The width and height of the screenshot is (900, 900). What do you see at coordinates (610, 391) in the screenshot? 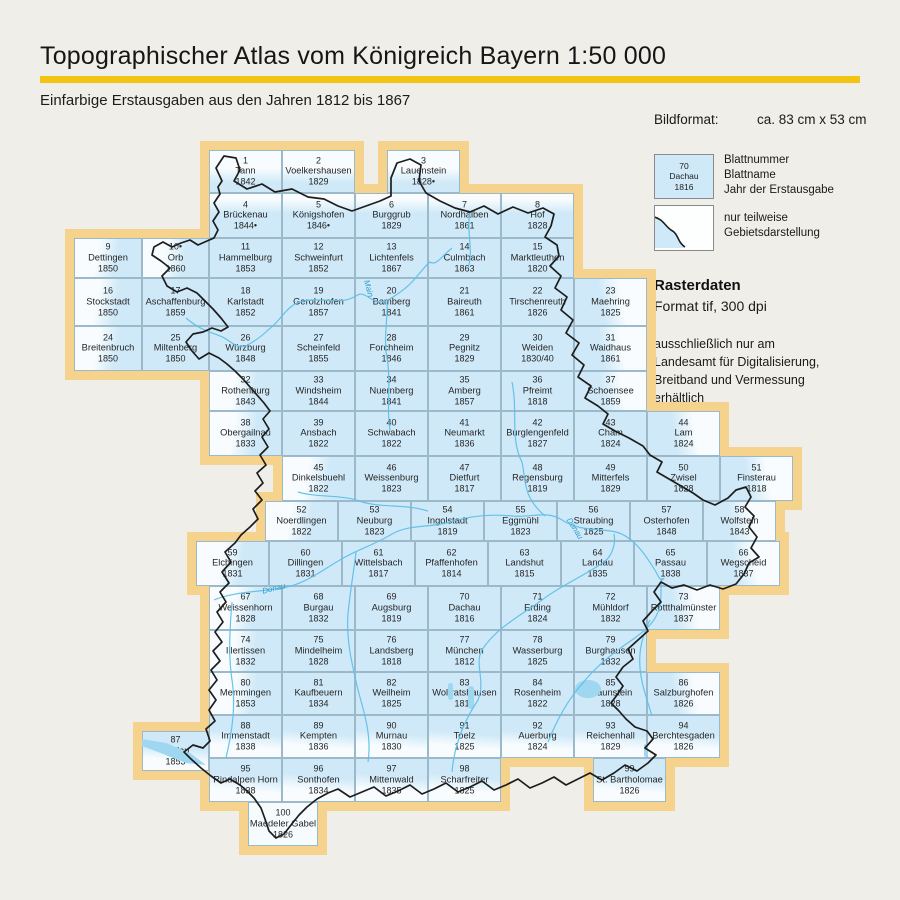
I see `map-sheet-37: 37 Schoensee 1859` at bounding box center [610, 391].